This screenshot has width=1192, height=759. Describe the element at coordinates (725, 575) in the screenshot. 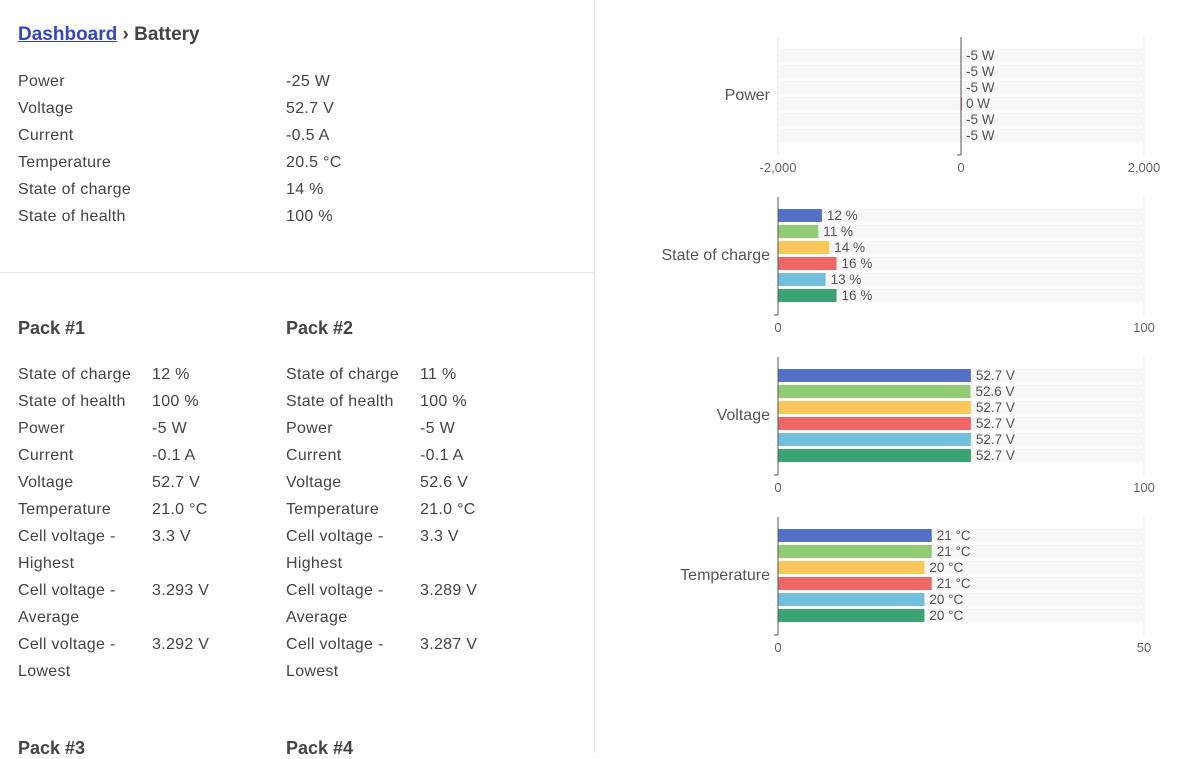

I see `chart-title: Temperature` at that location.